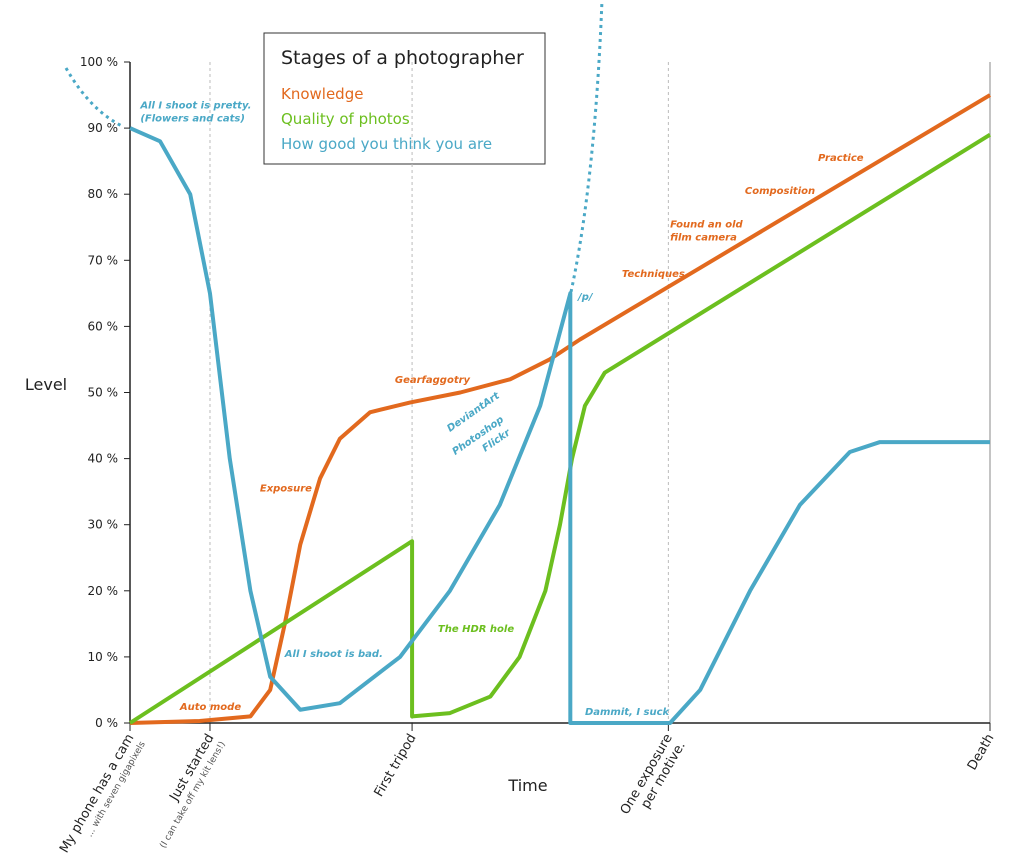  I want to click on x-axis-label: Time, so click(527, 785).